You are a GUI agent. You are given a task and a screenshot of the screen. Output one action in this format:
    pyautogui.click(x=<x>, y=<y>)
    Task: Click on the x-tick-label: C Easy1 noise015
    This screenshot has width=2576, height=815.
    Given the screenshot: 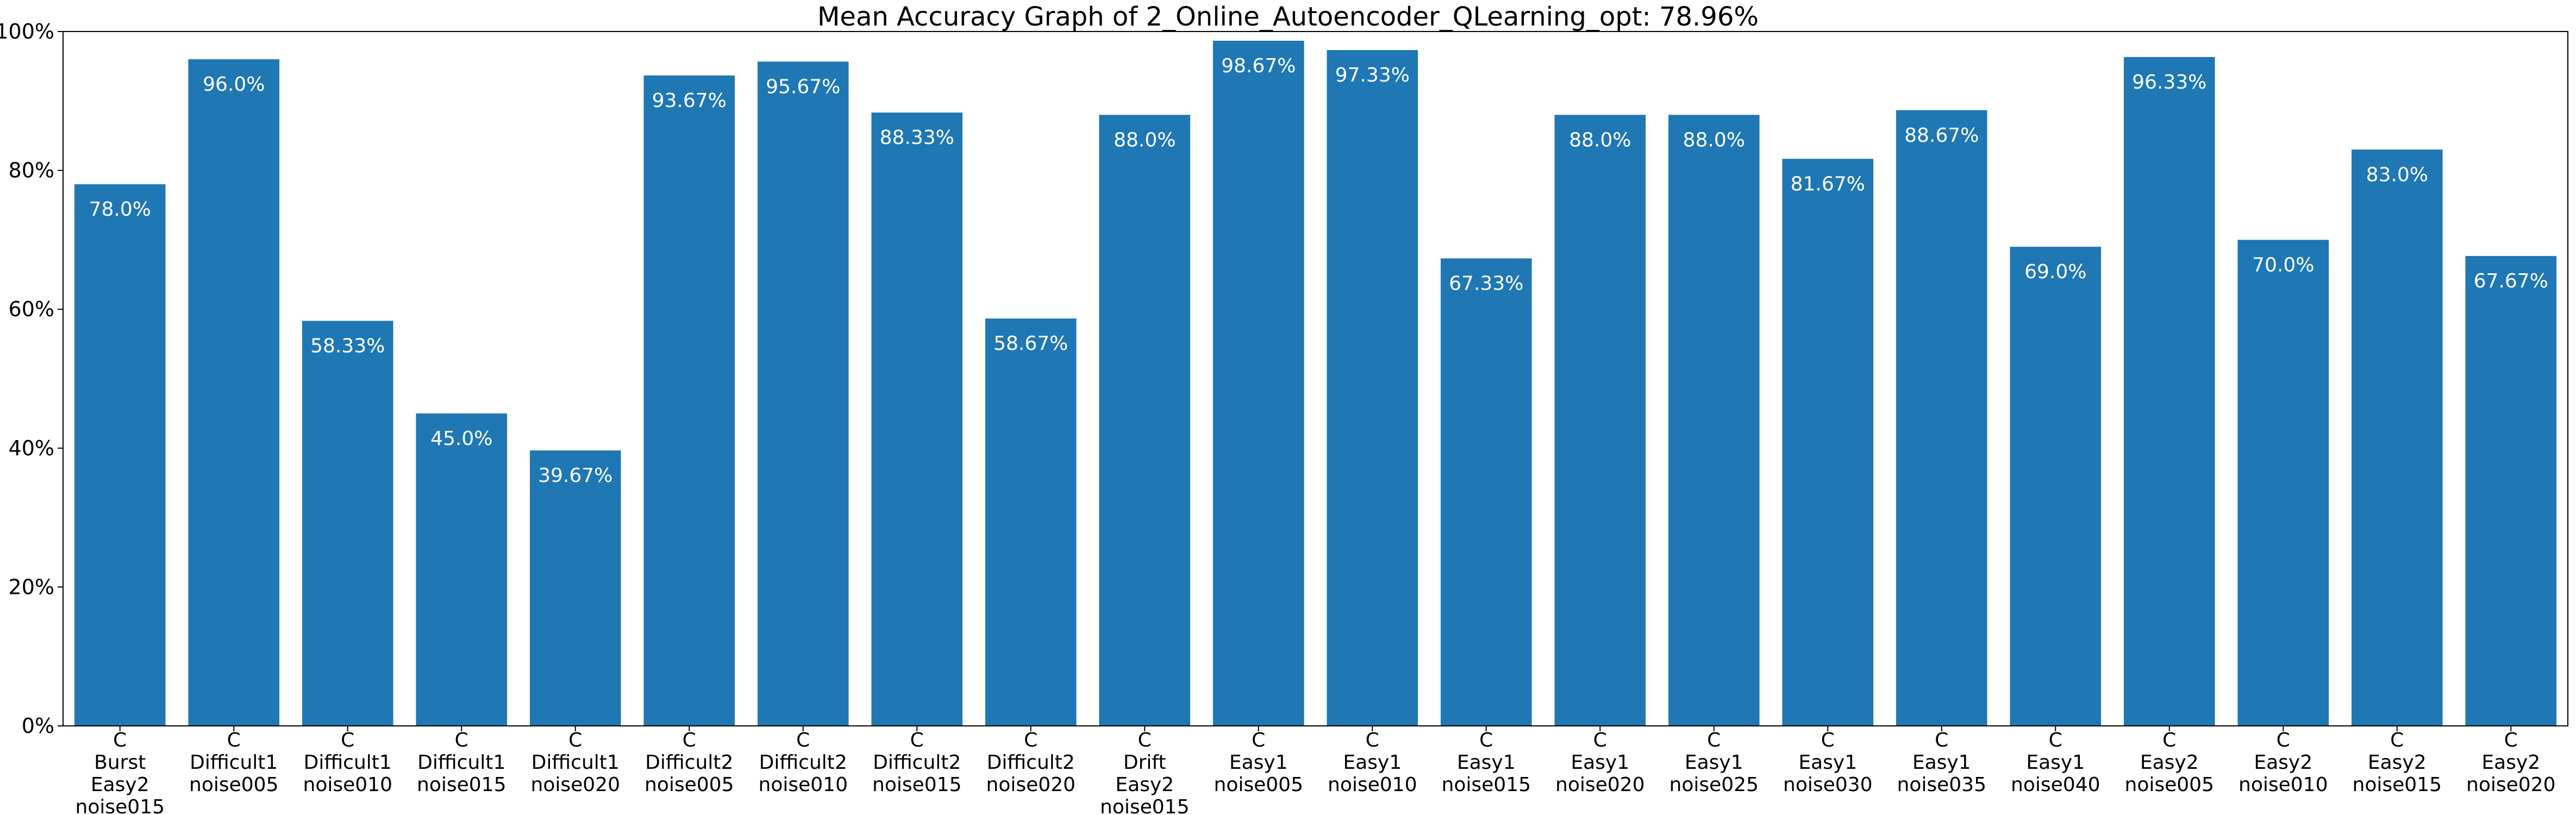 What is the action you would take?
    pyautogui.click(x=1486, y=763)
    